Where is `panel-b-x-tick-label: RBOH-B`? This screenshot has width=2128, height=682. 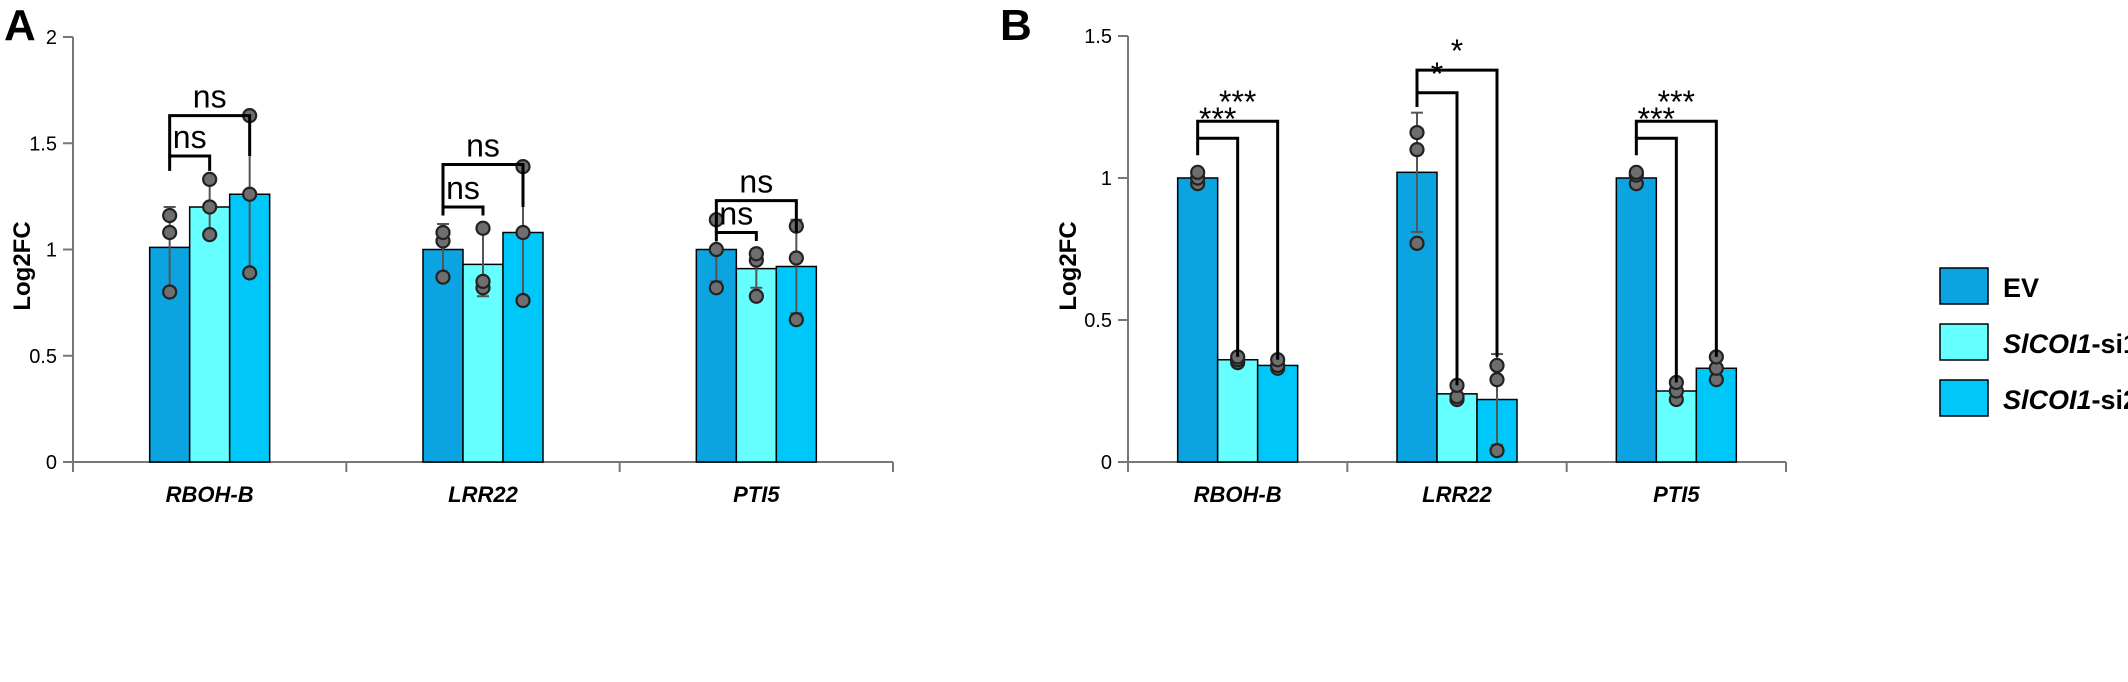
panel-b-x-tick-label: RBOH-B is located at coordinates (1238, 494).